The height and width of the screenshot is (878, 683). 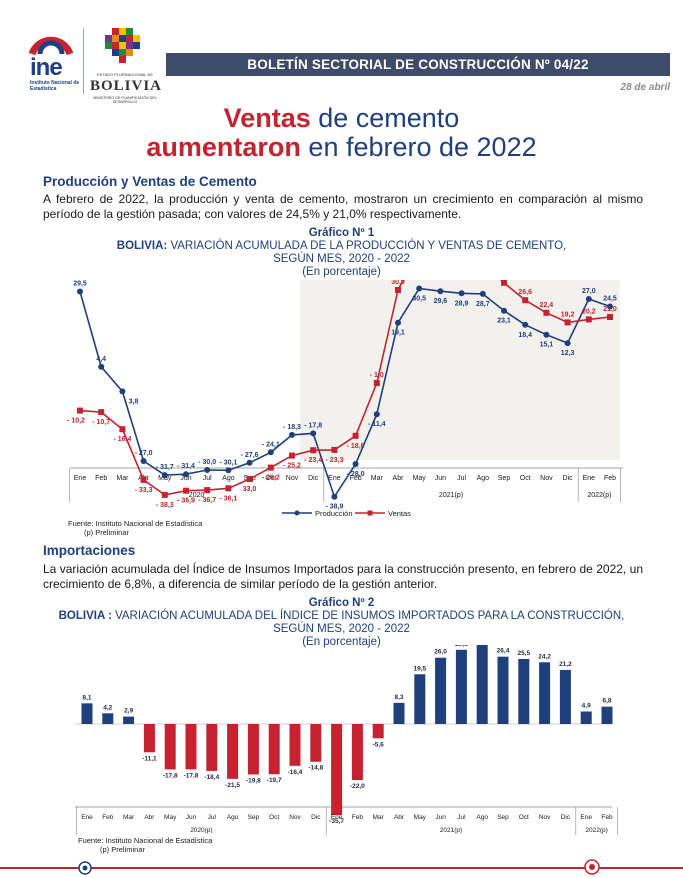 What do you see at coordinates (149, 758) in the screenshot?
I see `chart2-bar-label: -11,1` at bounding box center [149, 758].